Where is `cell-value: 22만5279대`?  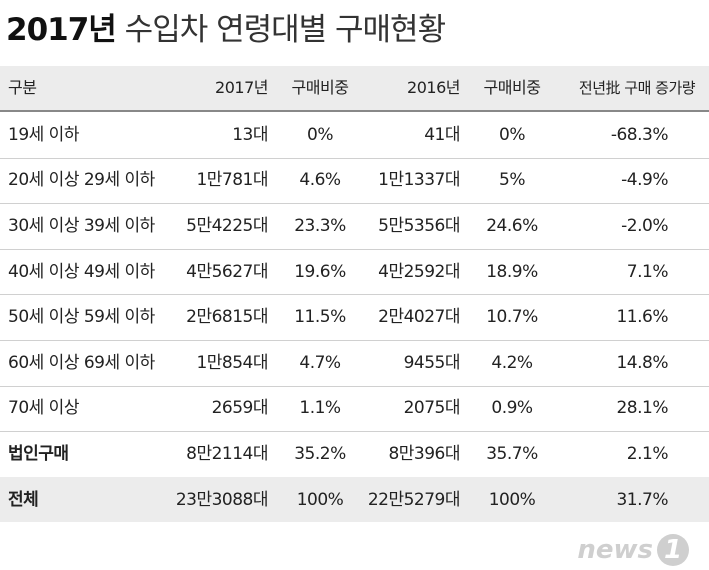
cell-value: 22만5279대 is located at coordinates (414, 499).